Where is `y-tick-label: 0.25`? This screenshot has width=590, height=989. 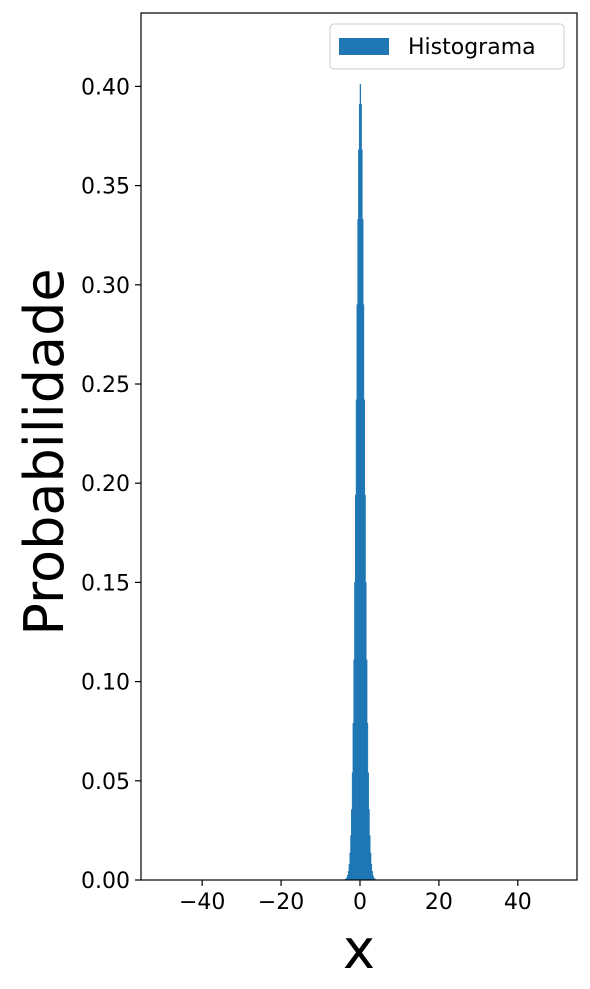
y-tick-label: 0.25 is located at coordinates (105, 385).